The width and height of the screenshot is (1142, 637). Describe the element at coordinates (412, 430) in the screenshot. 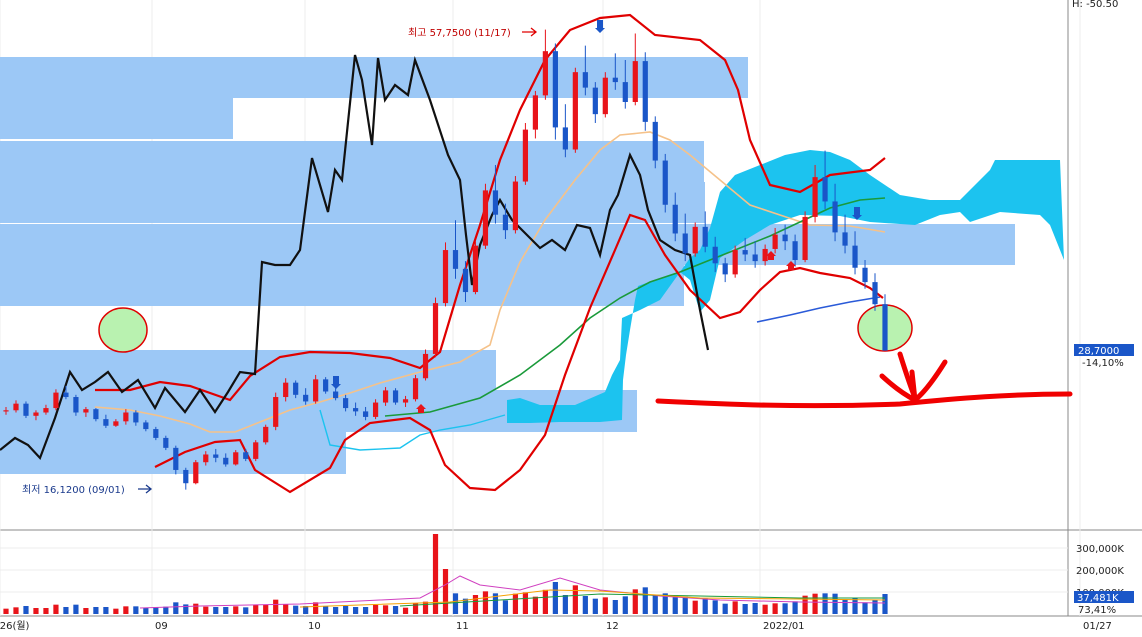

I see `moving-average-cyan` at that location.